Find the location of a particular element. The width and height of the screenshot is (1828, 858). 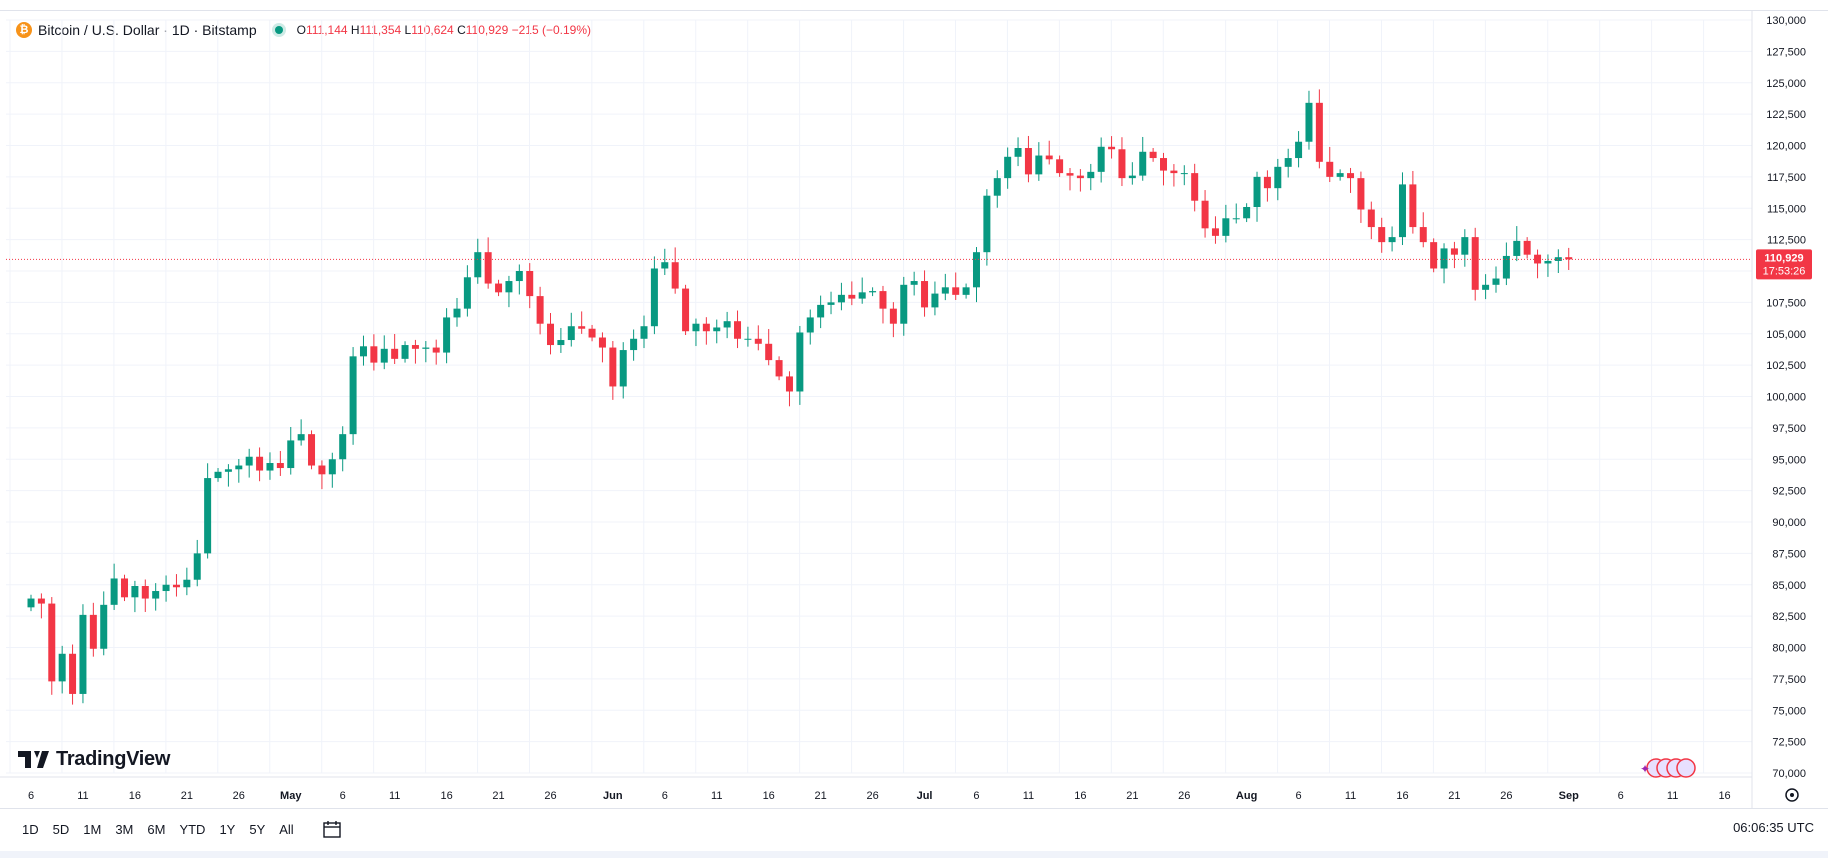

price-tick-label: 90,000 is located at coordinates (1789, 523).